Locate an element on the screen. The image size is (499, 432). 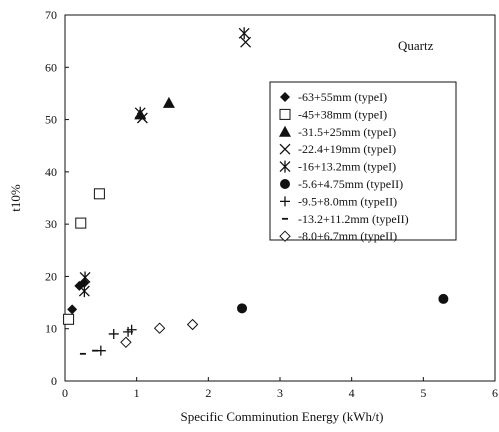
legend-entry: -8.0+6.7mm (typeII) is located at coordinates (338, 236).